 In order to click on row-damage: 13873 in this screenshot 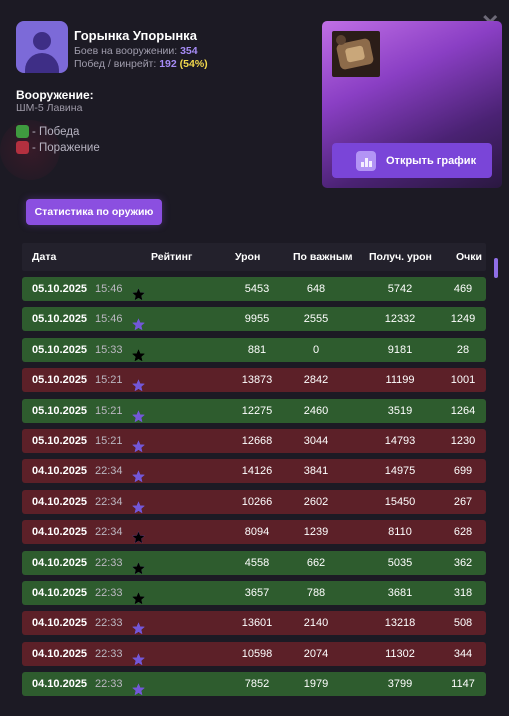, I will do `click(257, 380)`.